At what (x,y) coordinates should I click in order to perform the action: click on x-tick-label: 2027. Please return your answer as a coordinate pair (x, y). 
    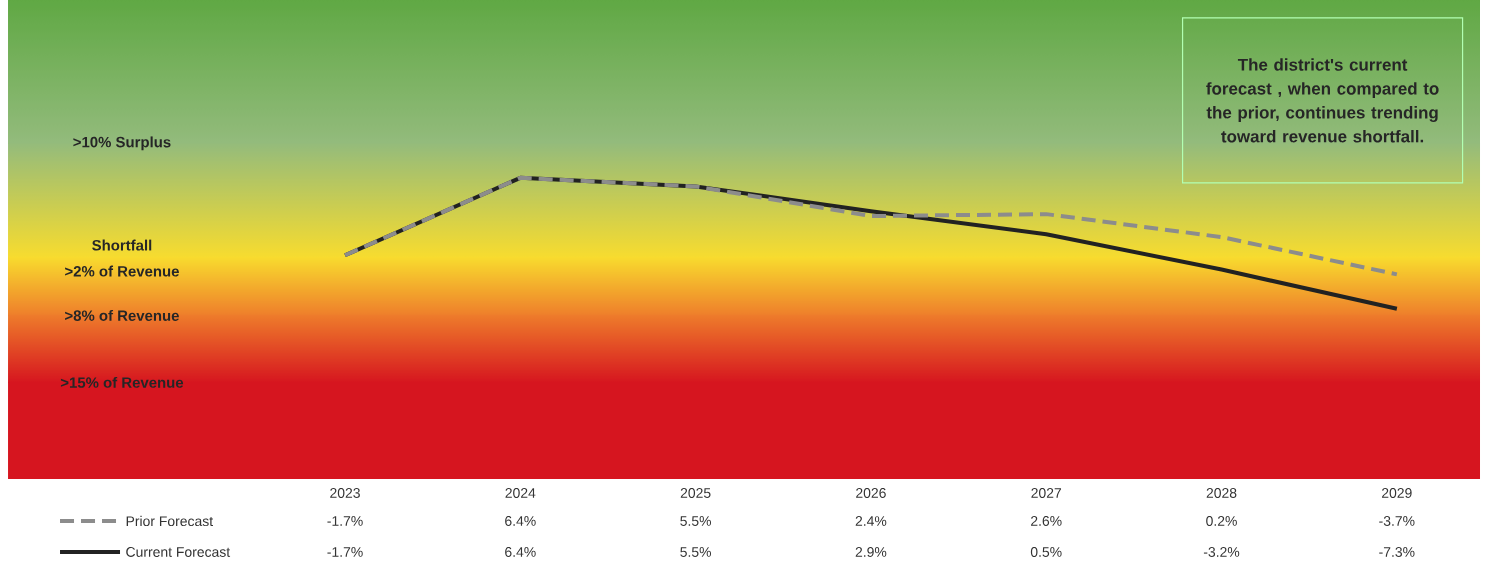
    Looking at the image, I should click on (1046, 493).